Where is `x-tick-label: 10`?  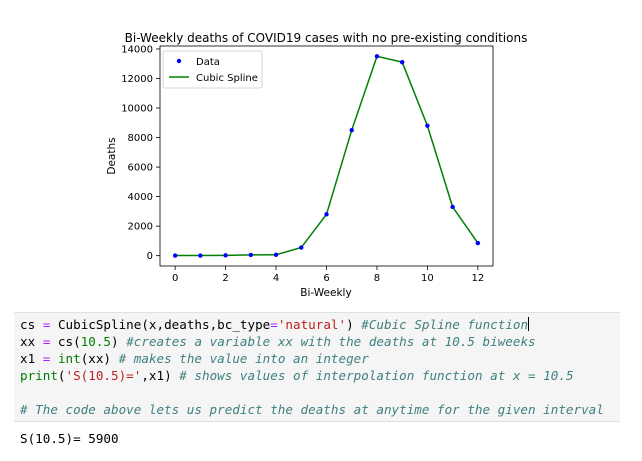
x-tick-label: 10 is located at coordinates (427, 278).